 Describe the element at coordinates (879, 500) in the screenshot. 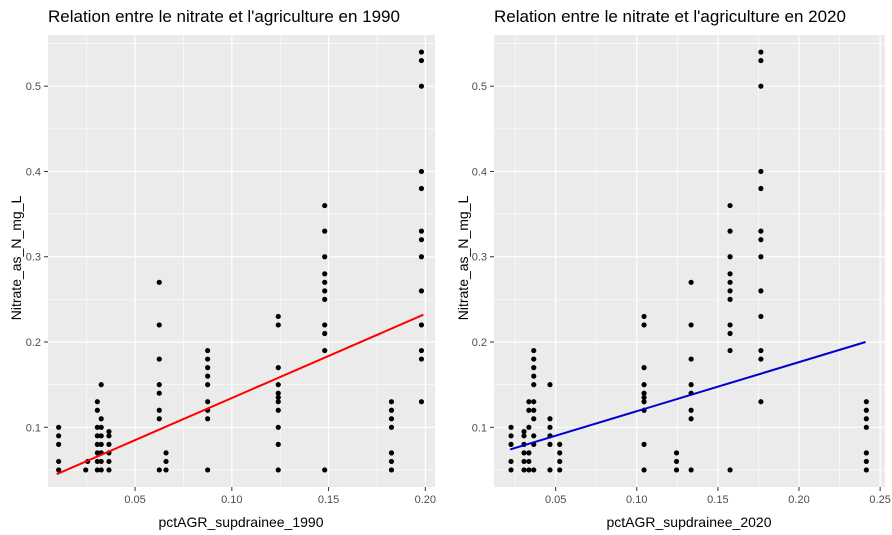

I see `chart2-x-tick-label: 0.25` at that location.